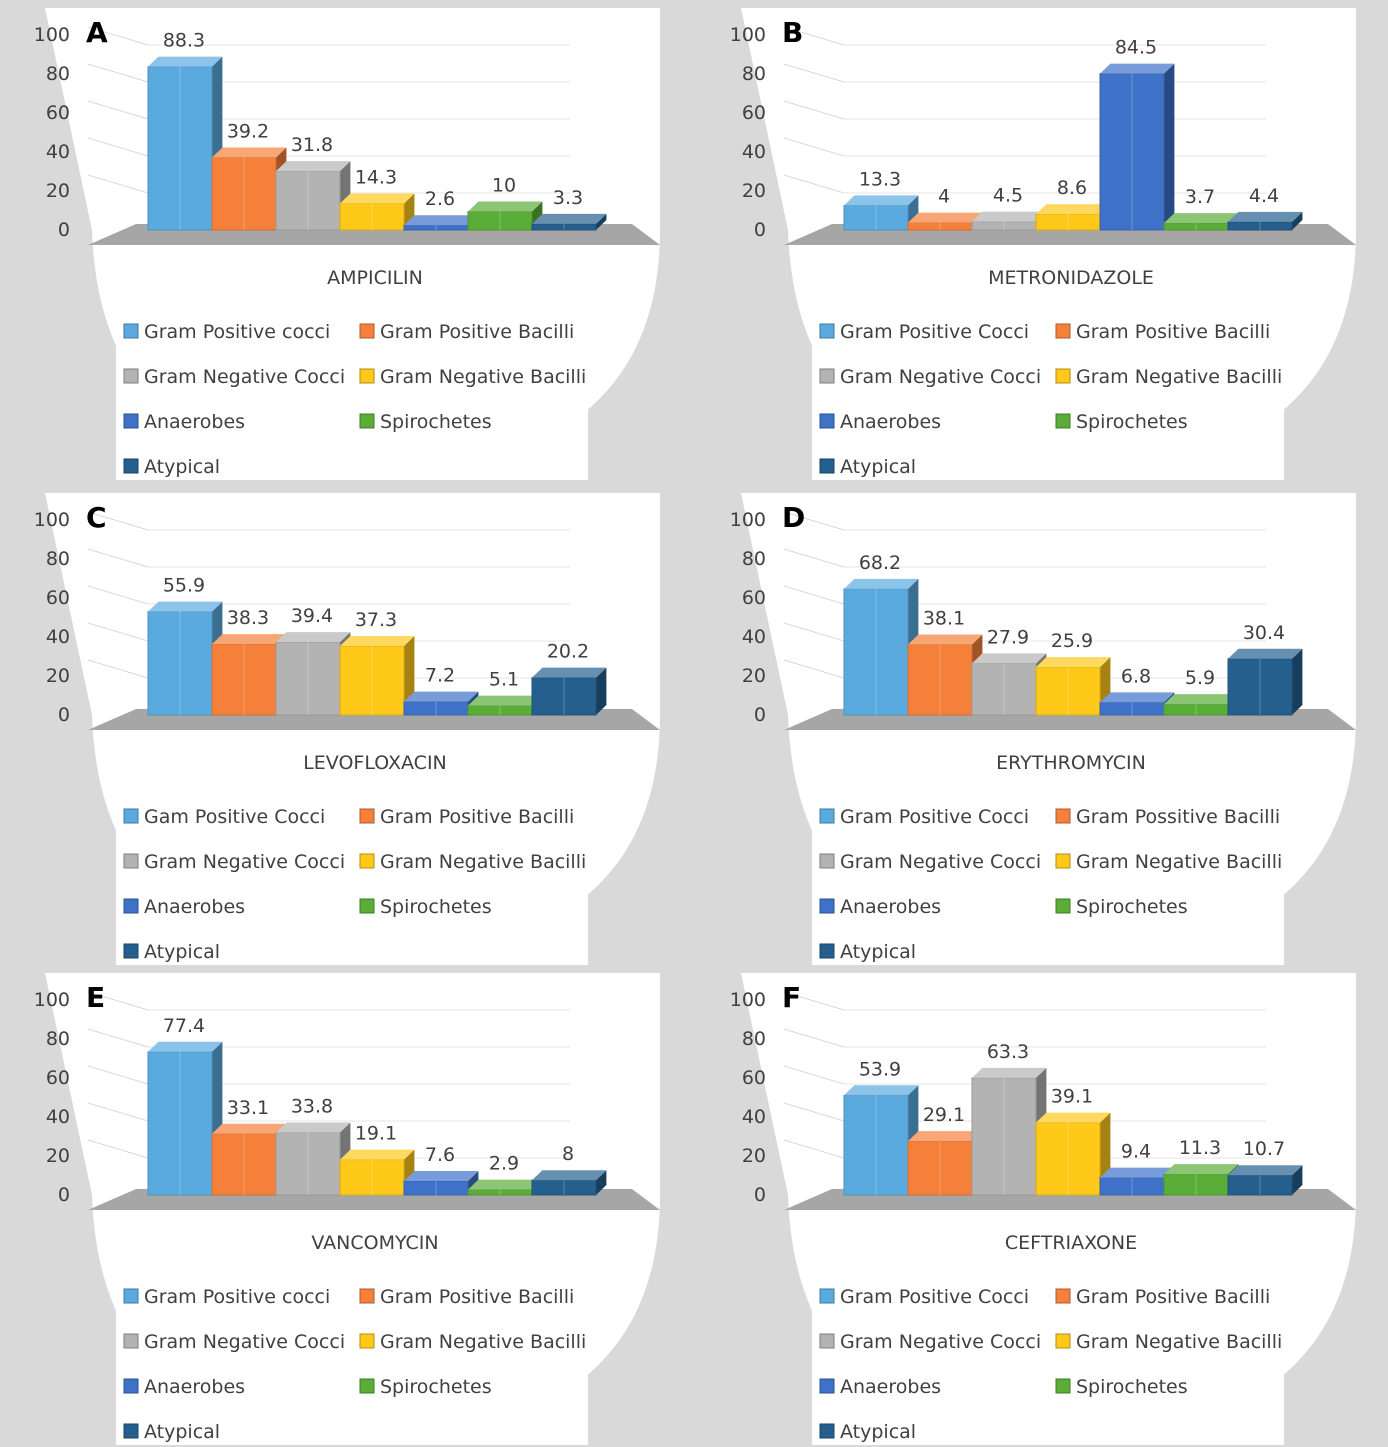 The height and width of the screenshot is (1447, 1388). I want to click on data-label: 53.9, so click(880, 1069).